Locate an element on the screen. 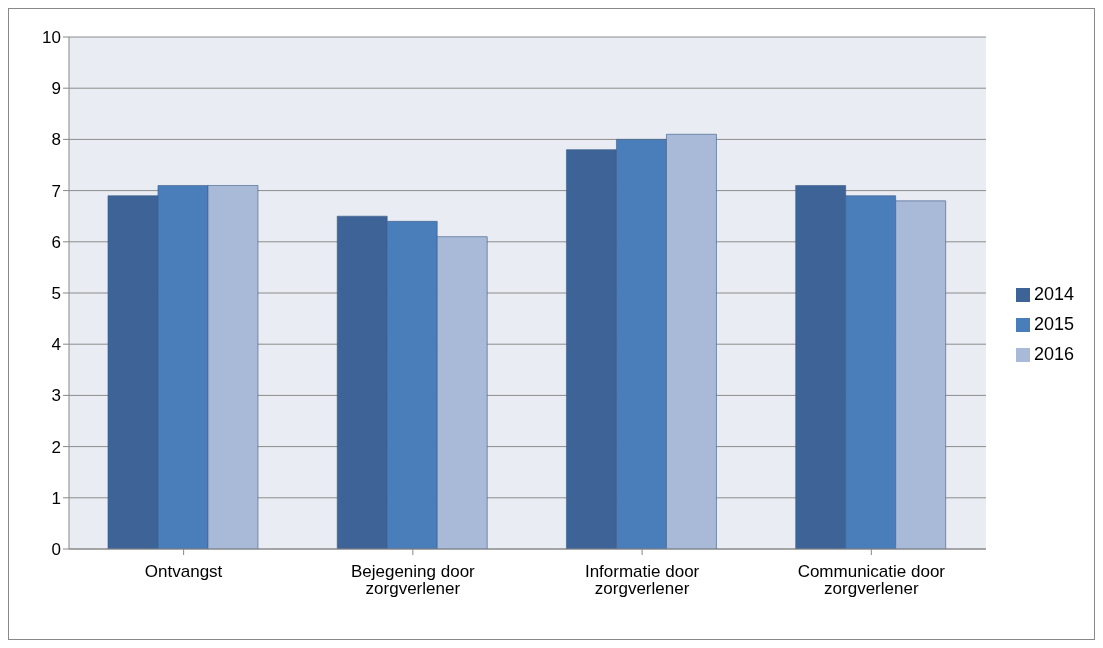 This screenshot has width=1103, height=648. x-tick-label: Informatie door zorgverlener is located at coordinates (642, 580).